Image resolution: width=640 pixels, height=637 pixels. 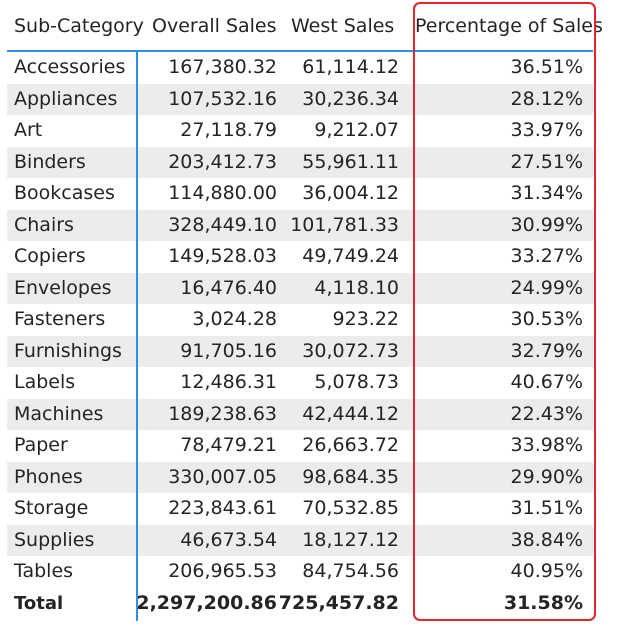 What do you see at coordinates (222, 161) in the screenshot?
I see `cell-overall-sales: 203,412.73` at bounding box center [222, 161].